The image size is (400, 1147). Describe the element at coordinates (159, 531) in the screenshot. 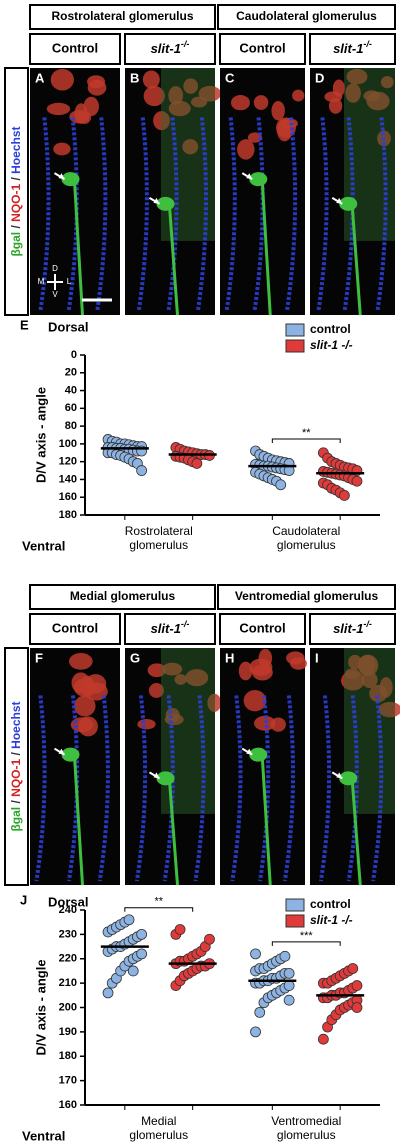

I see `x-tick-label: Rostrolateral` at that location.